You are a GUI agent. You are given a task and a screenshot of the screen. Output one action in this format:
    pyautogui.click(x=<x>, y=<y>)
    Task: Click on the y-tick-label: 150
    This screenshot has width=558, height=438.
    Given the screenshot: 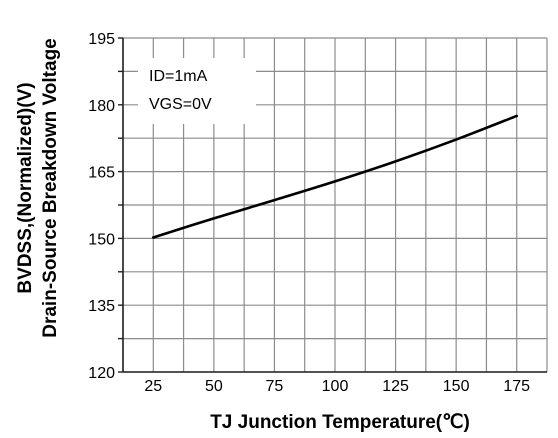 What is the action you would take?
    pyautogui.click(x=101, y=239)
    